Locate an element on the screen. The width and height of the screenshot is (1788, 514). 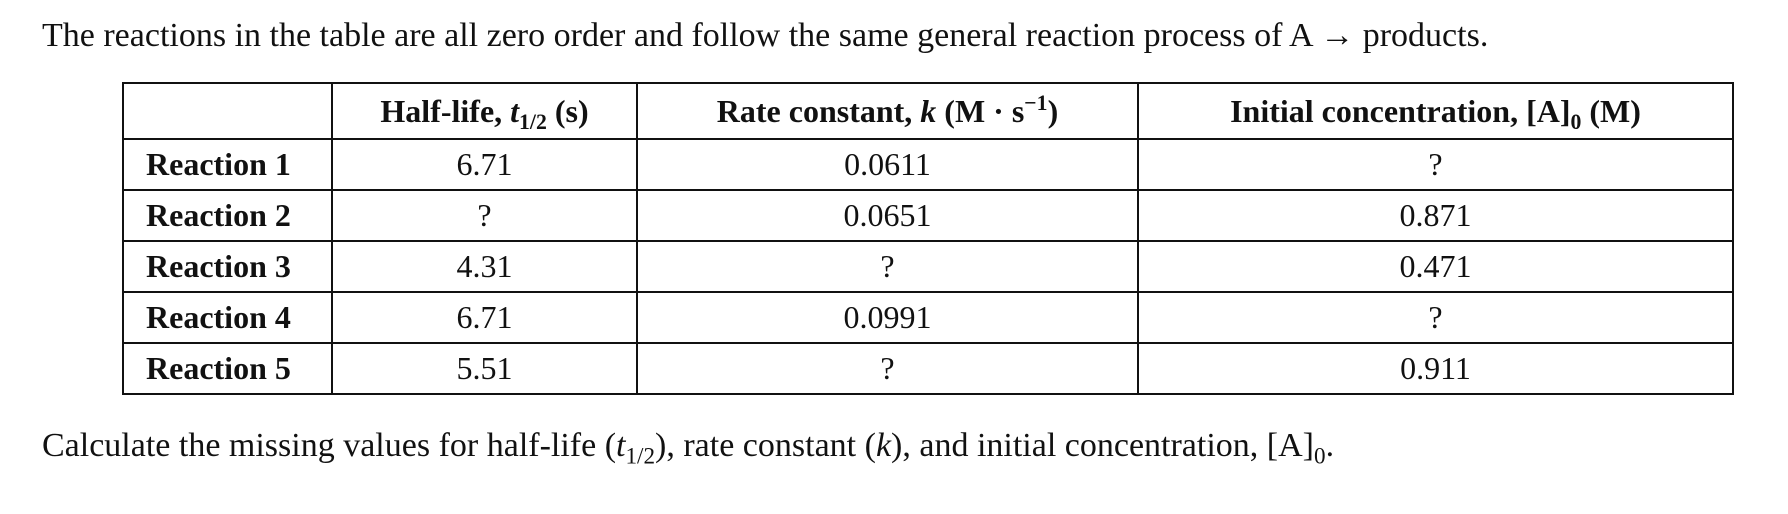
row-label: Reaction 2 is located at coordinates (227, 215).